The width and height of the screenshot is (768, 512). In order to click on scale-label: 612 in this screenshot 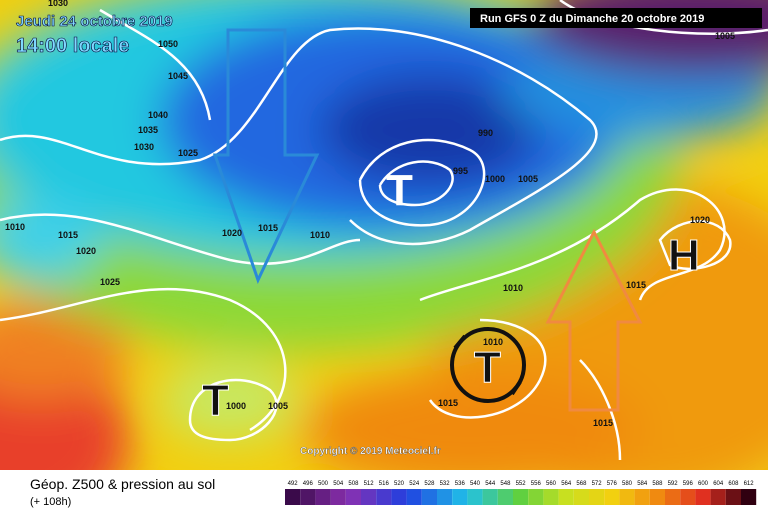, I will do `click(749, 484)`.